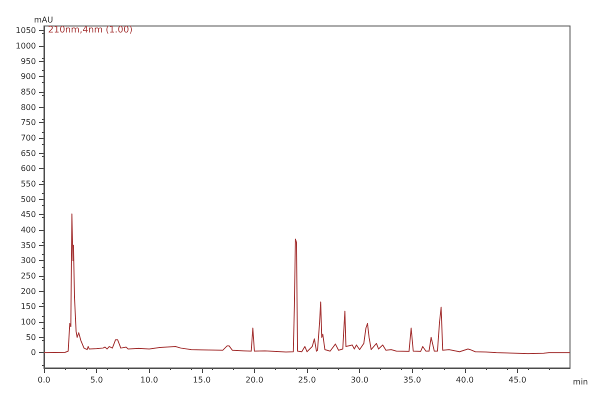  I want to click on y-tick-label: 800, so click(28, 107).